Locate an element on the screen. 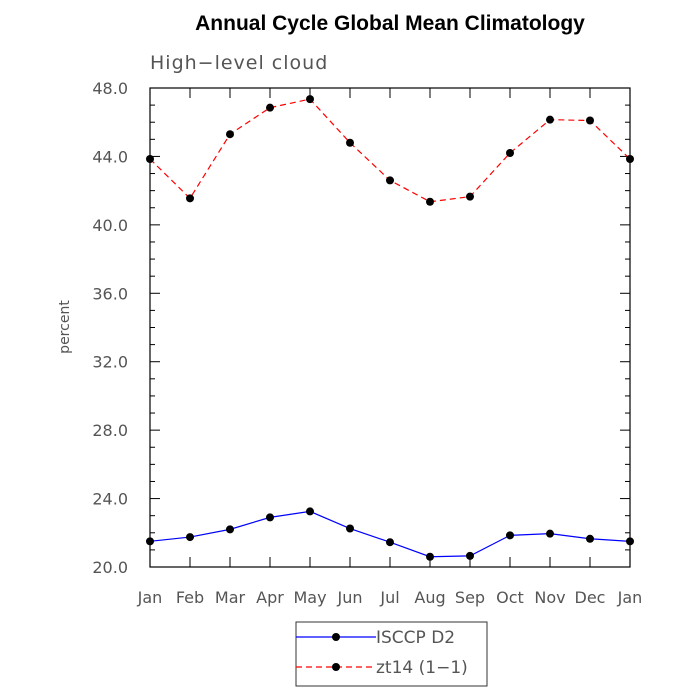 This screenshot has width=700, height=700. x-tick-label: Sep is located at coordinates (470, 597).